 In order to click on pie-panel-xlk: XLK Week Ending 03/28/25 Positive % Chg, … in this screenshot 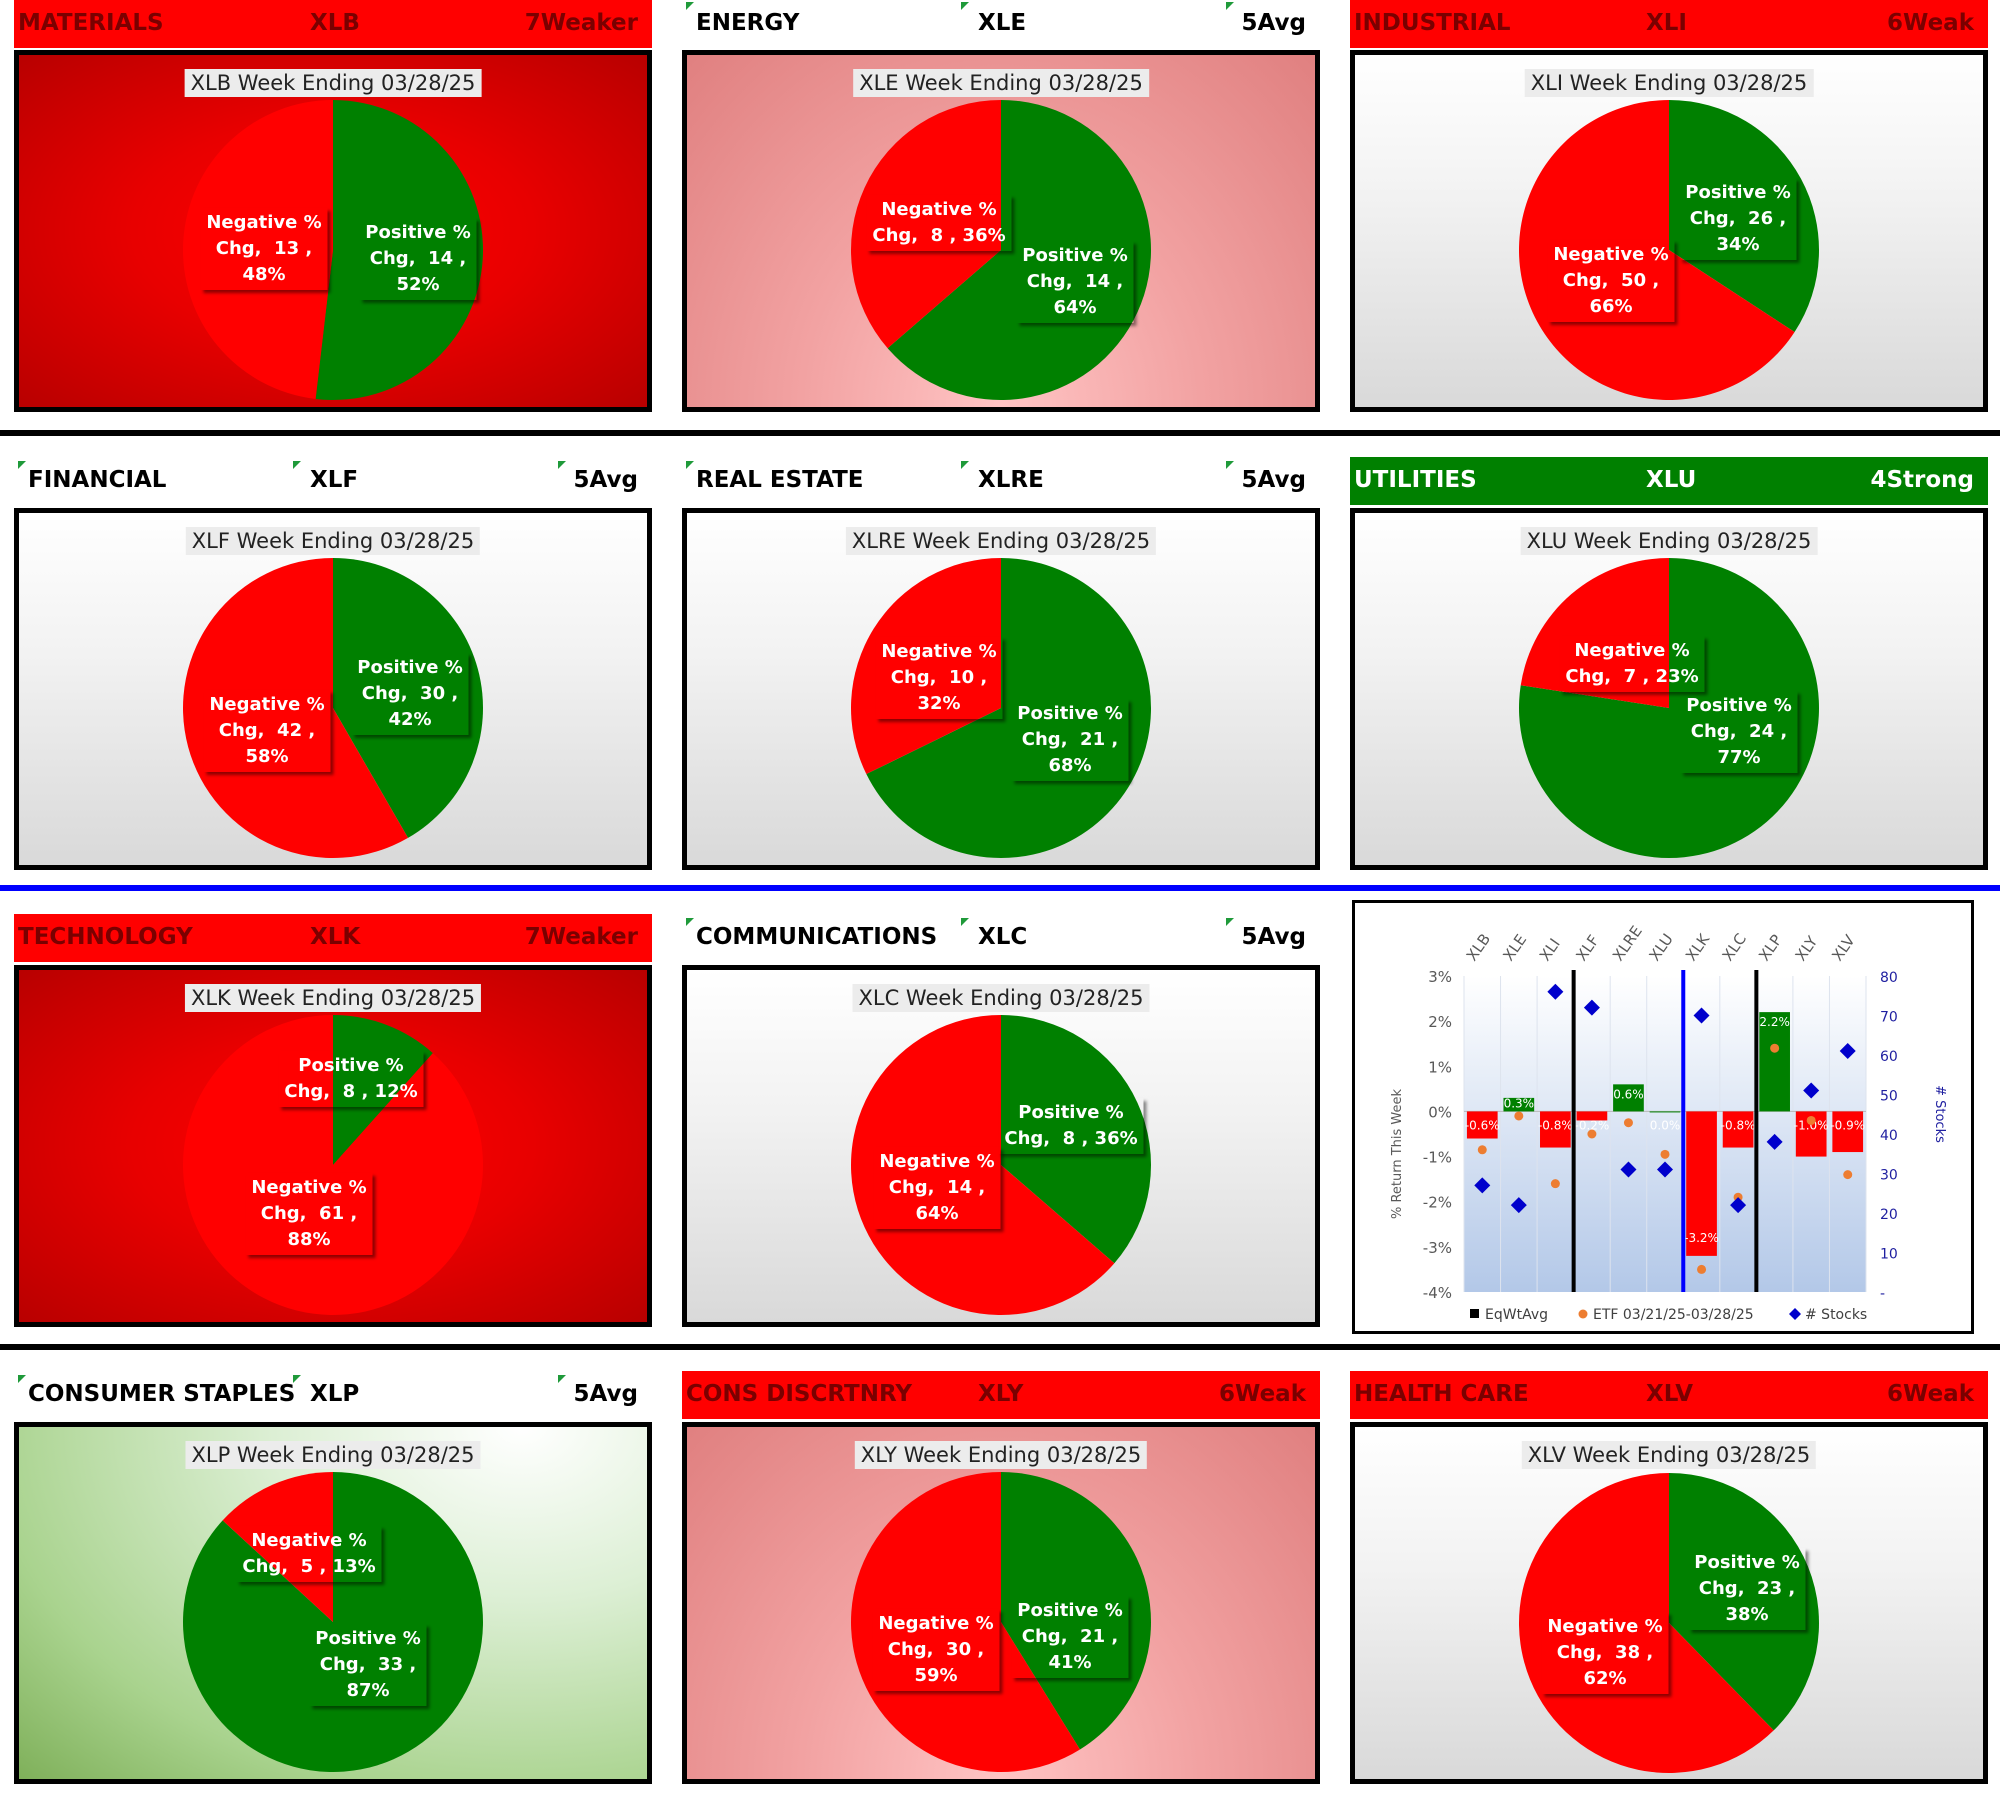, I will do `click(333, 1146)`.